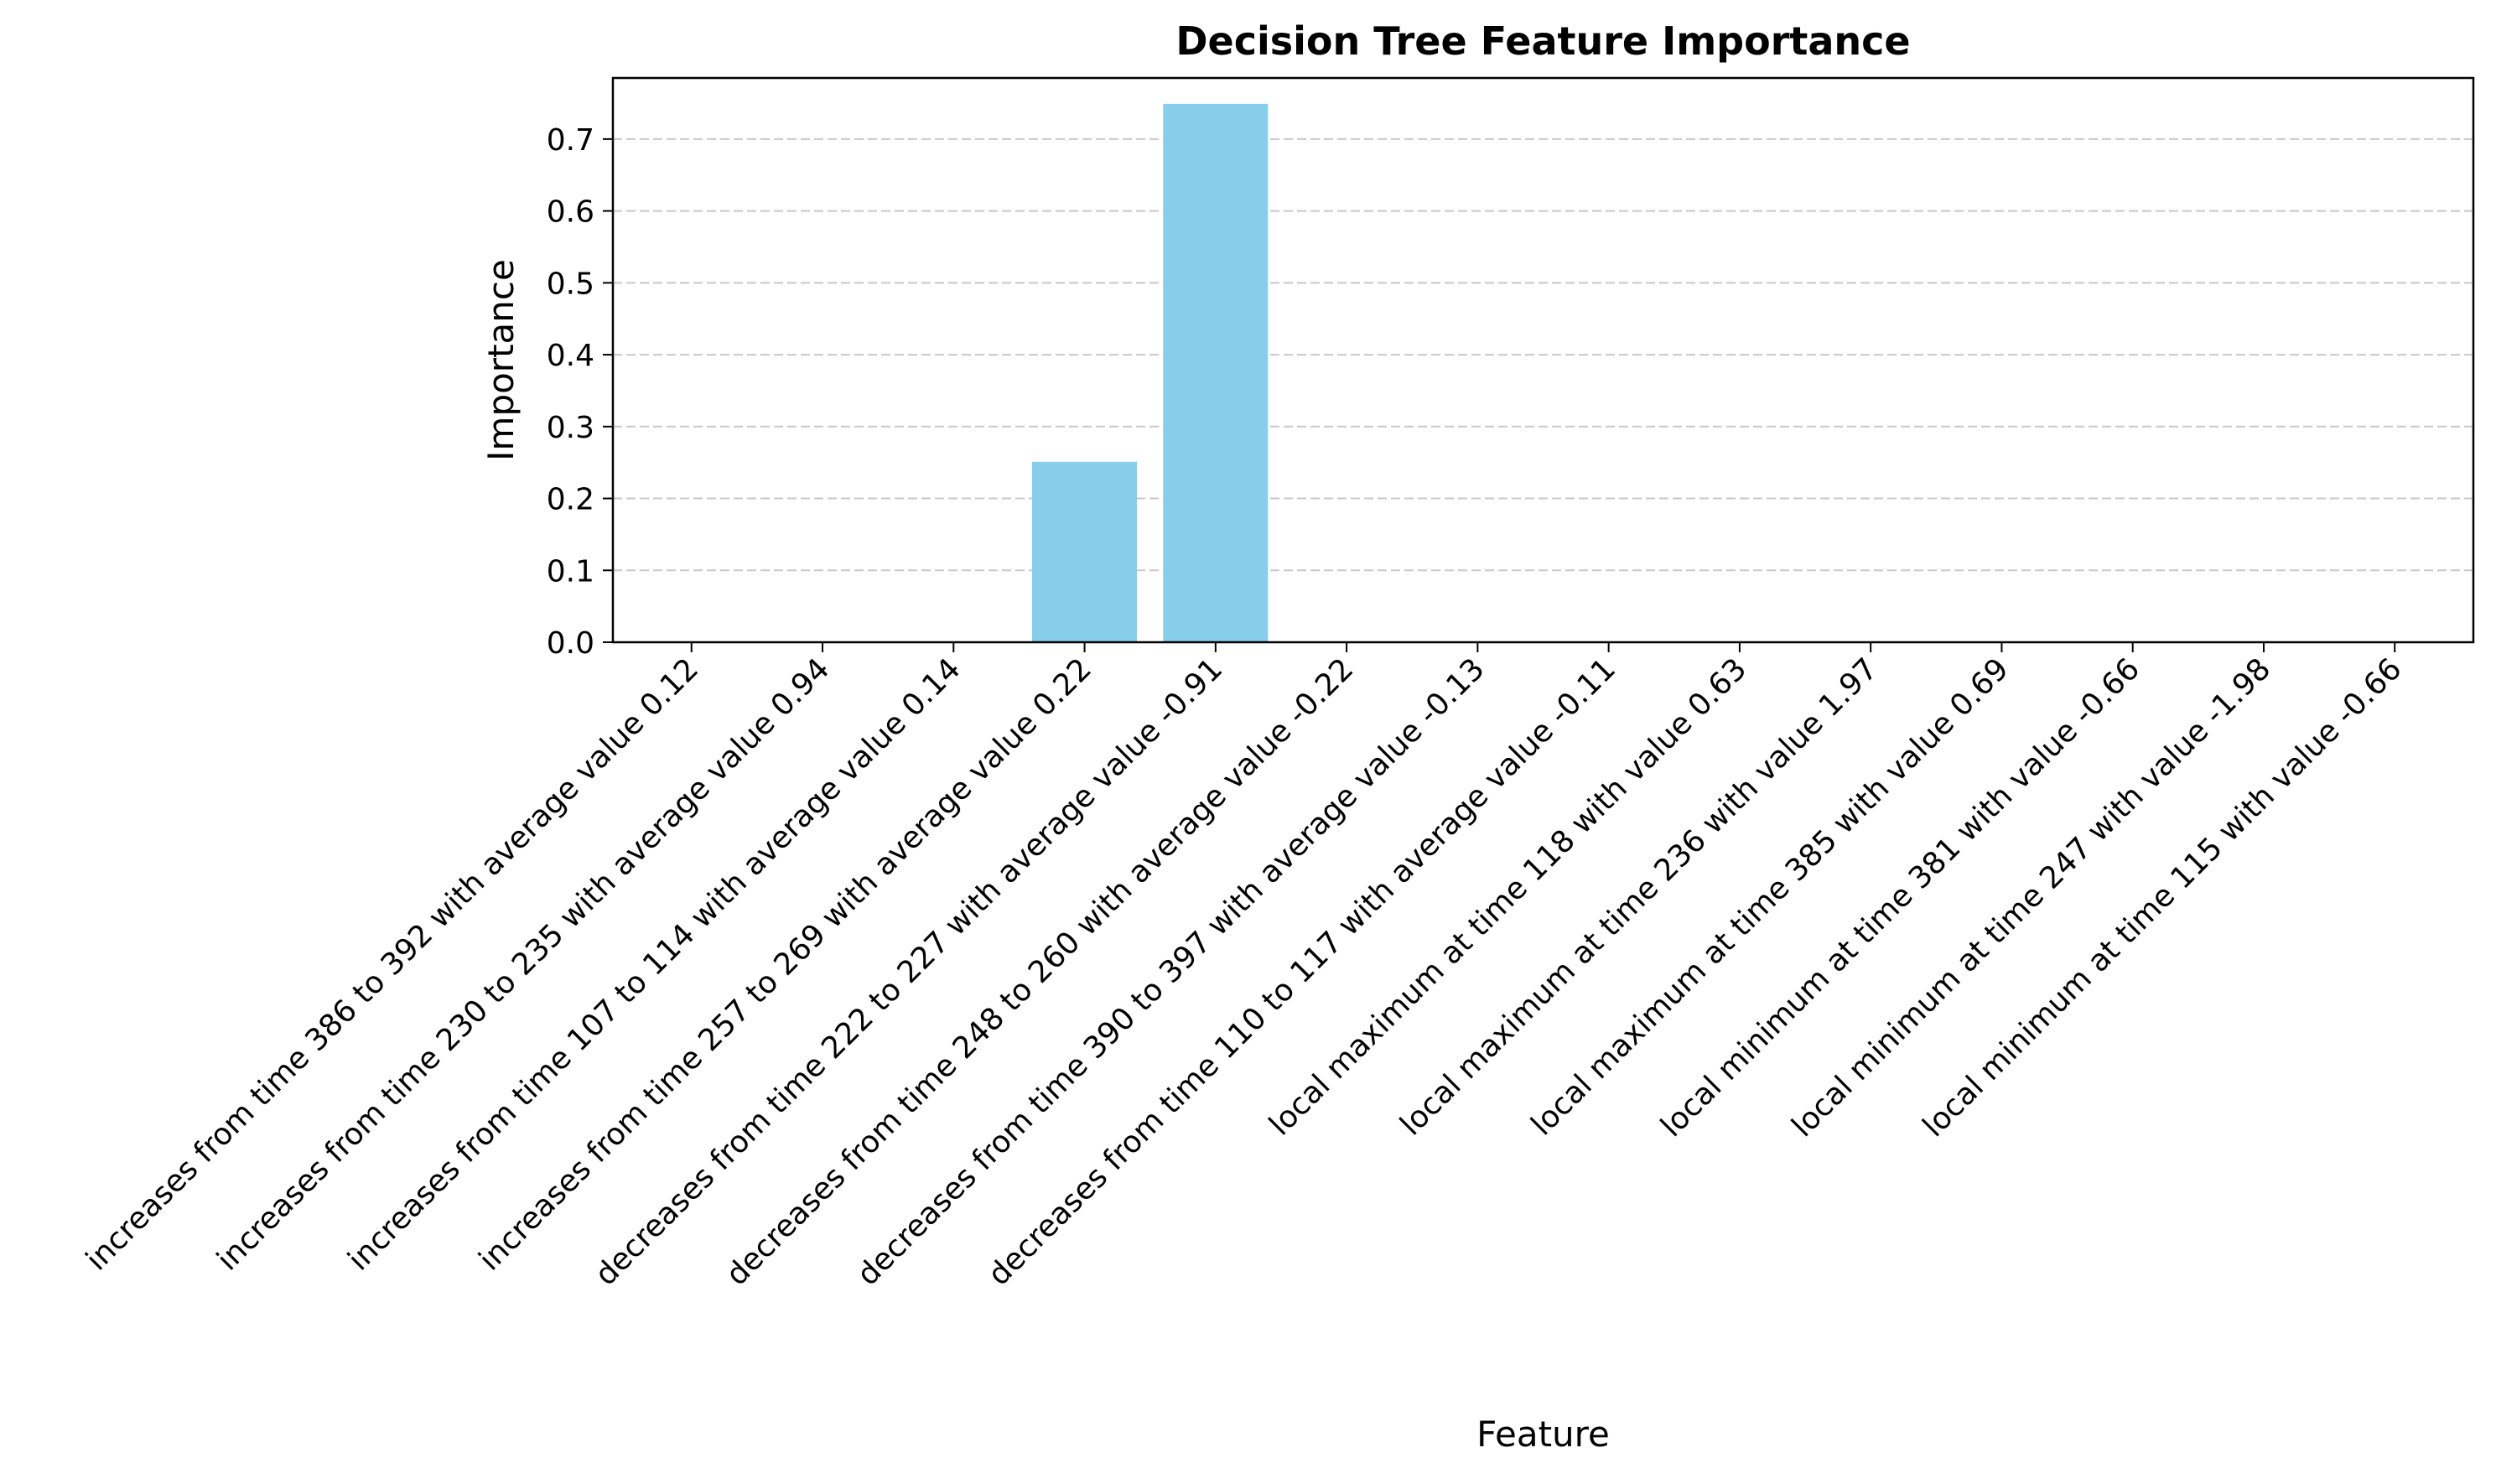 The image size is (2496, 1484). What do you see at coordinates (570, 140) in the screenshot?
I see `y-tick-label: 0.7` at bounding box center [570, 140].